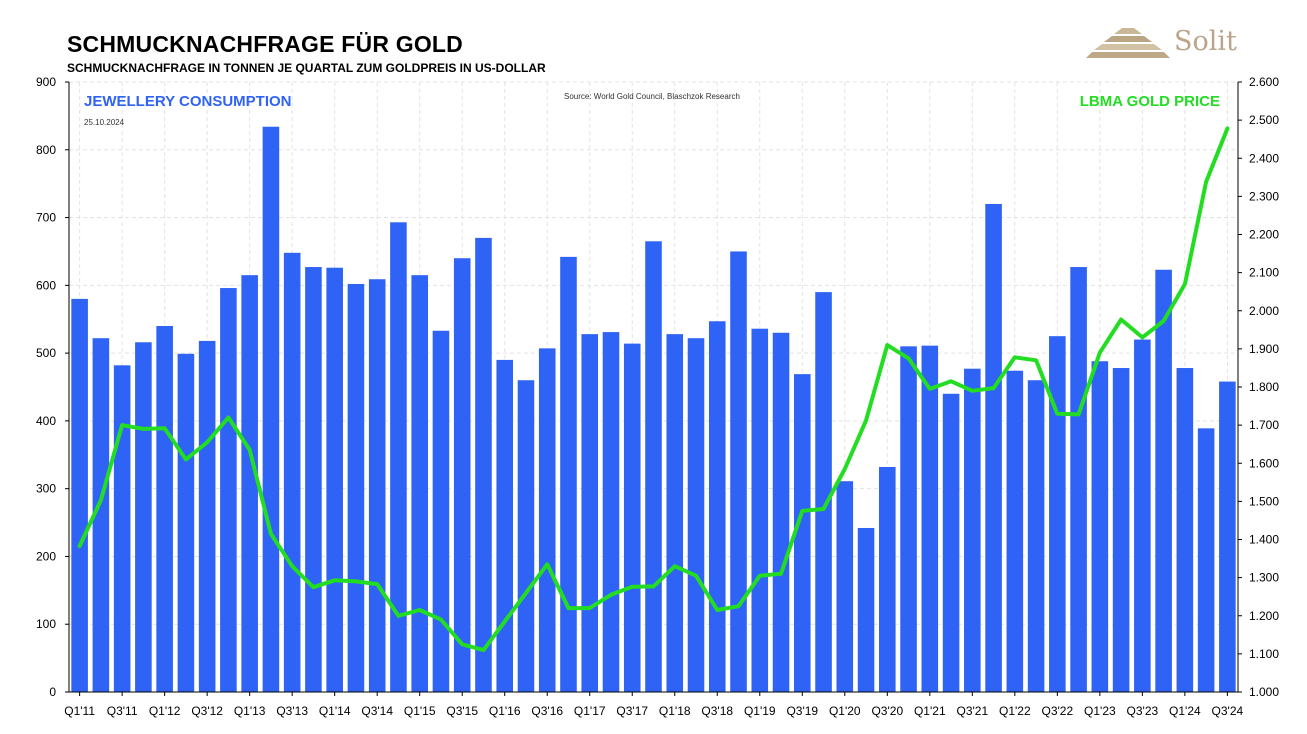  What do you see at coordinates (1150, 101) in the screenshot?
I see `series-label-gold-price: LBMA GOLD PRICE` at bounding box center [1150, 101].